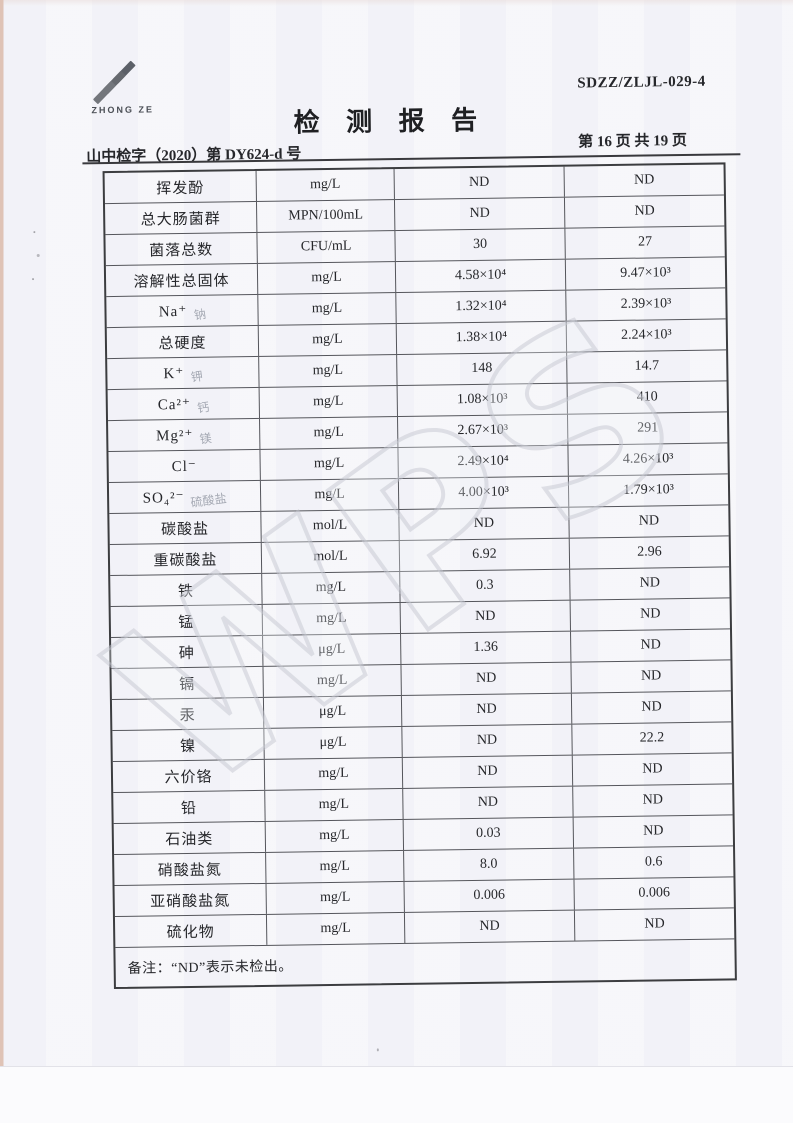 The height and width of the screenshot is (1128, 793). What do you see at coordinates (488, 833) in the screenshot?
I see `value1-cell: 0.03` at bounding box center [488, 833].